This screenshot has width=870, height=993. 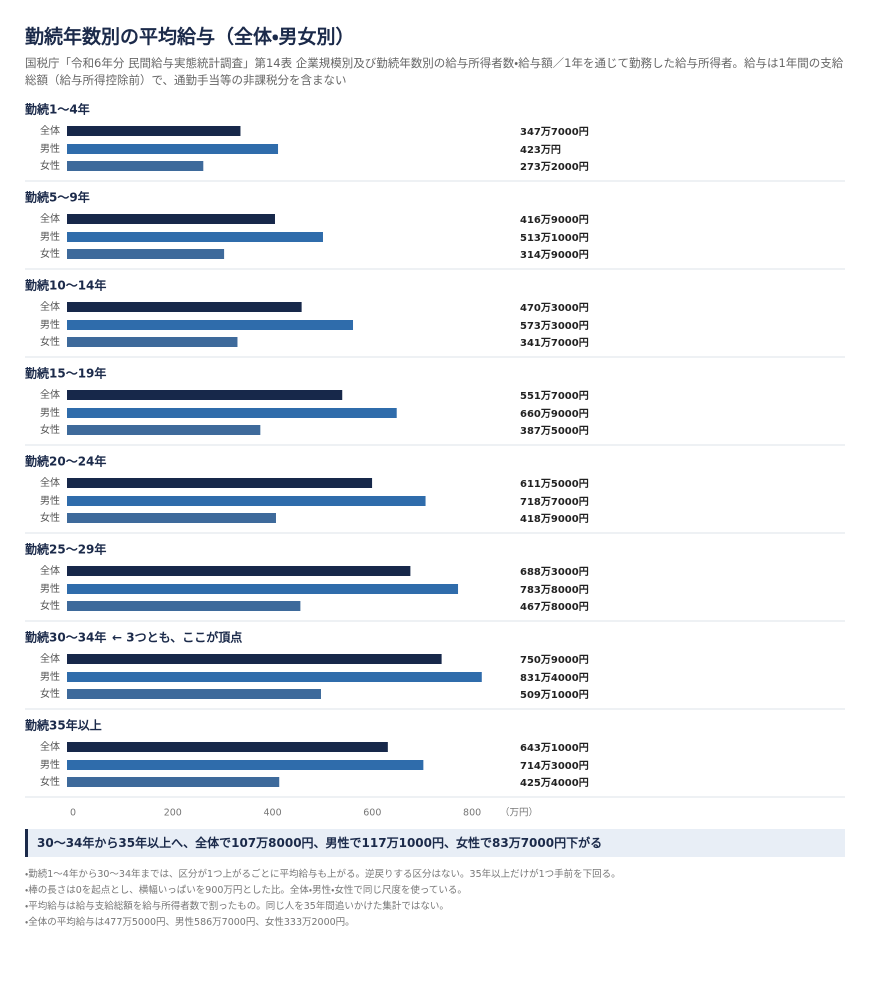 What do you see at coordinates (554, 431) in the screenshot?
I see `value-label: 387万5000円` at bounding box center [554, 431].